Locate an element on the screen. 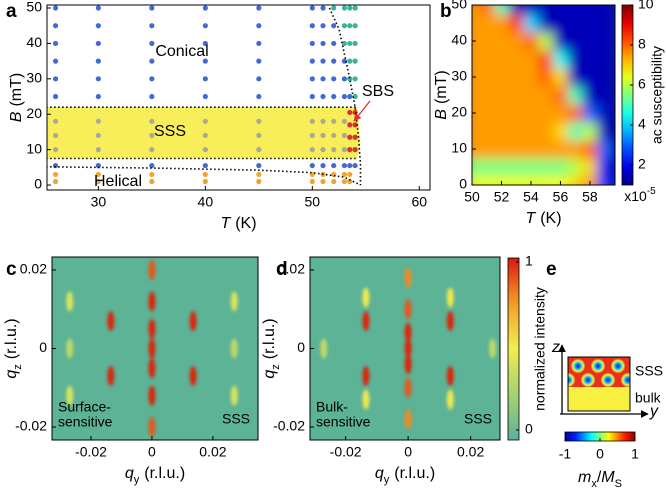 Image resolution: width=666 pixels, height=492 pixels. spots is located at coordinates (408, 348).